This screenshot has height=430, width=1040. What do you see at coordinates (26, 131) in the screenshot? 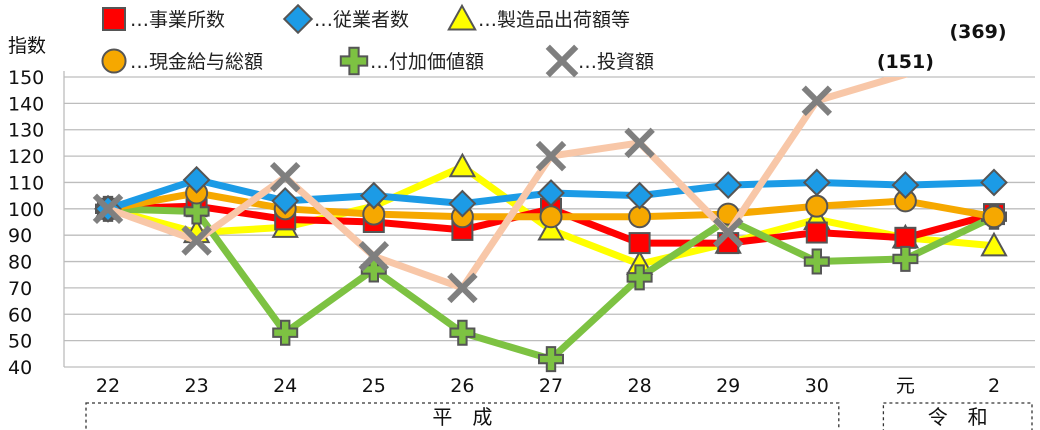
I see `y-tick-label: 130` at bounding box center [26, 131].